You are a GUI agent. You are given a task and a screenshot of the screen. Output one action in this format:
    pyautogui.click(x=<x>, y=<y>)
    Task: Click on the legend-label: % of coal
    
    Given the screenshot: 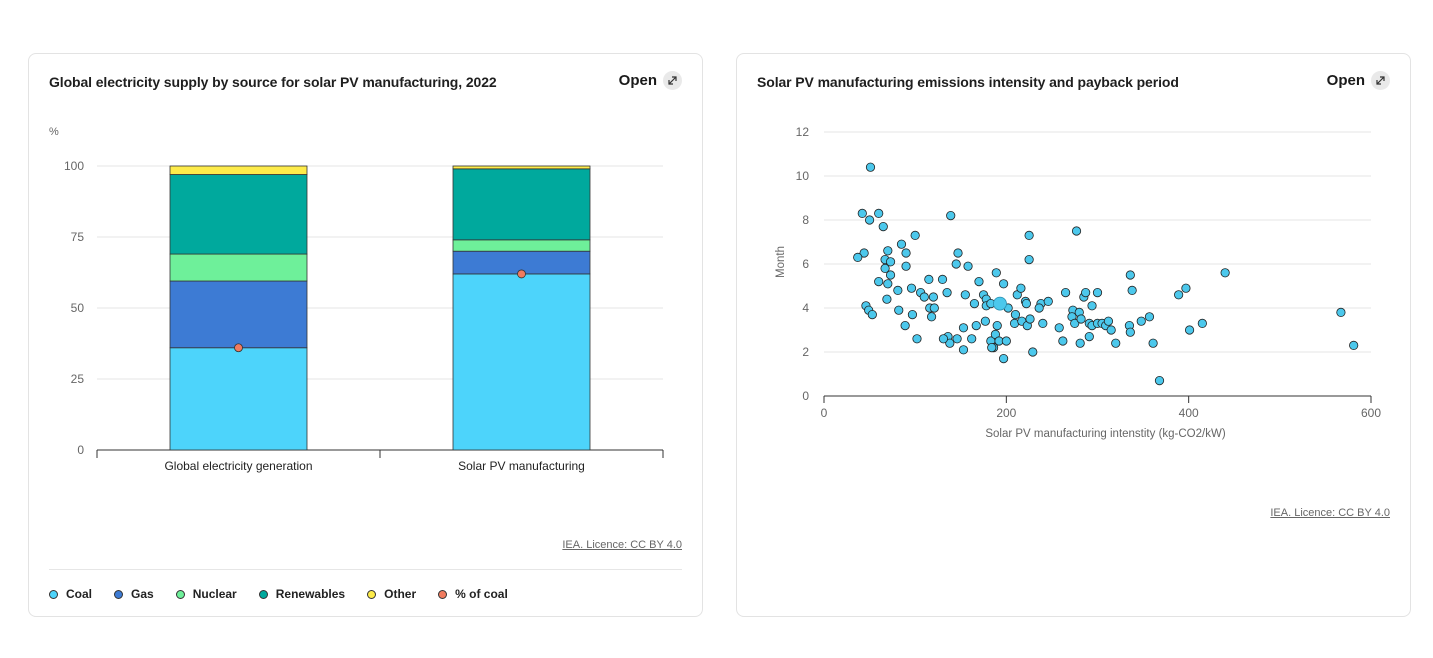 What is the action you would take?
    pyautogui.click(x=481, y=594)
    